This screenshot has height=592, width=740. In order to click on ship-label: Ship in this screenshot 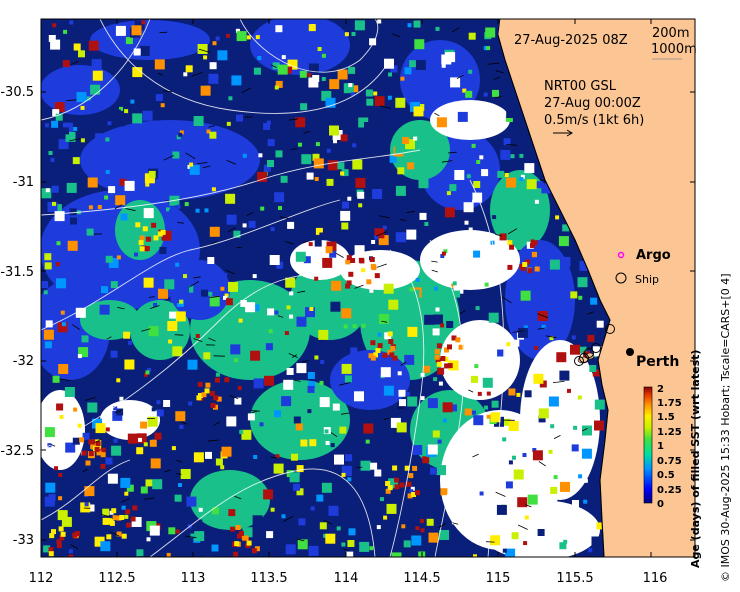, I will do `click(647, 279)`.